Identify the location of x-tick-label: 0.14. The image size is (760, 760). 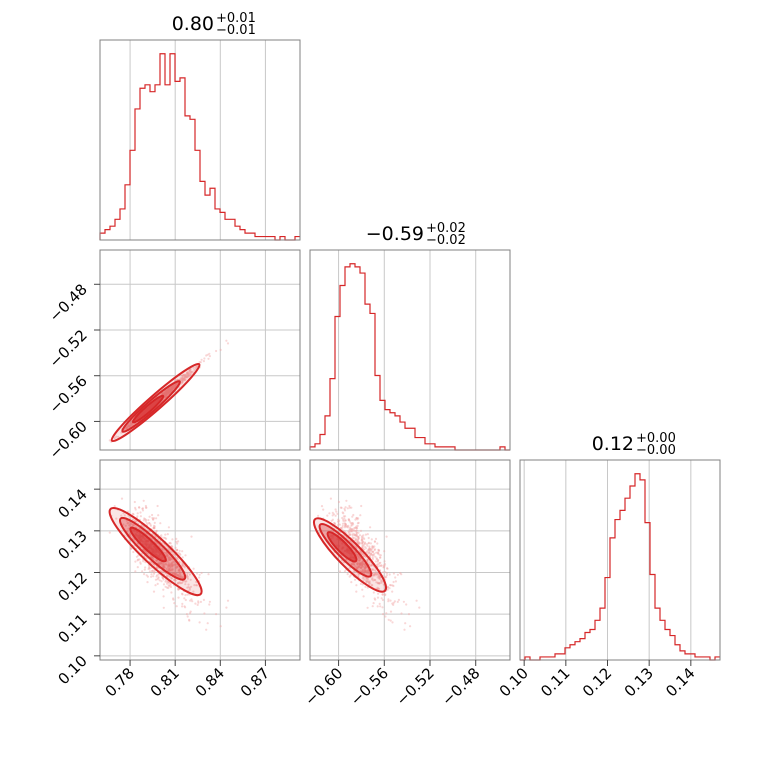
(680, 682).